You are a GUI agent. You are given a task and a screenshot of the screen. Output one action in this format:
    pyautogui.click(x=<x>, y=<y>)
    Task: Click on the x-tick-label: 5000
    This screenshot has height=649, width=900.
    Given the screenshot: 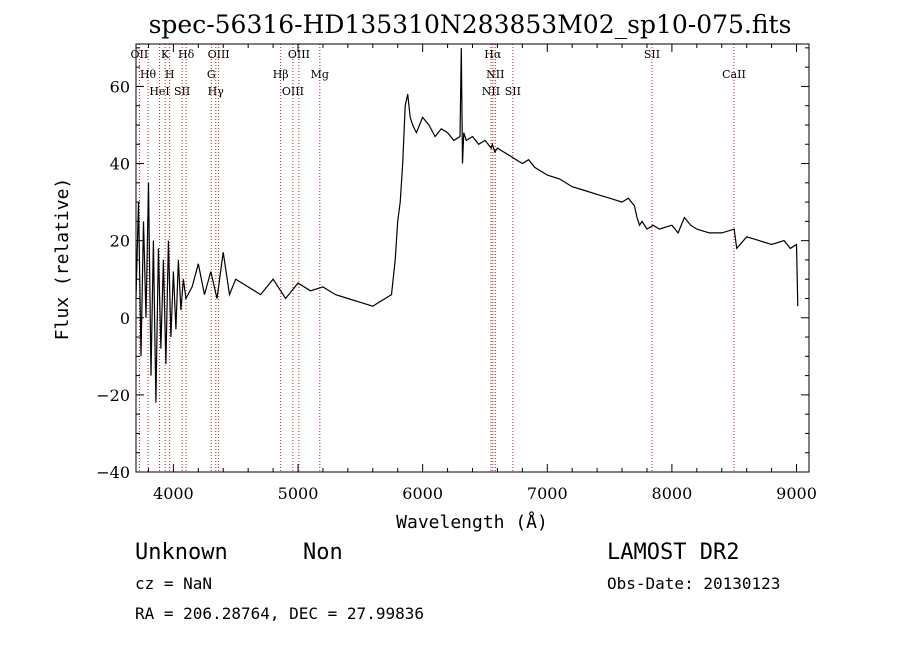 What is the action you would take?
    pyautogui.click(x=298, y=493)
    